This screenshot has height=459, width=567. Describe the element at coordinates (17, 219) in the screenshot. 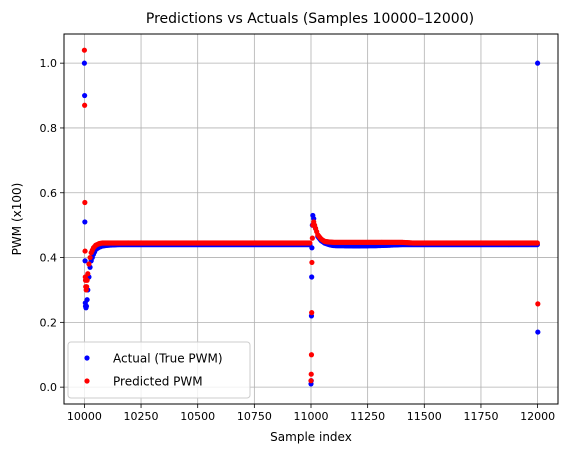

I see `y-axis-label: PWM (x100)` at that location.